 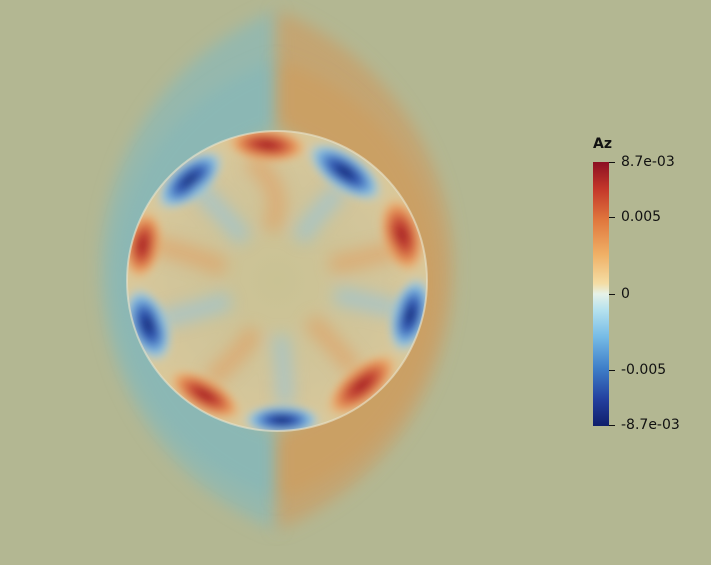 I want to click on colorbar-tick-label-zero: 0, so click(x=625, y=294).